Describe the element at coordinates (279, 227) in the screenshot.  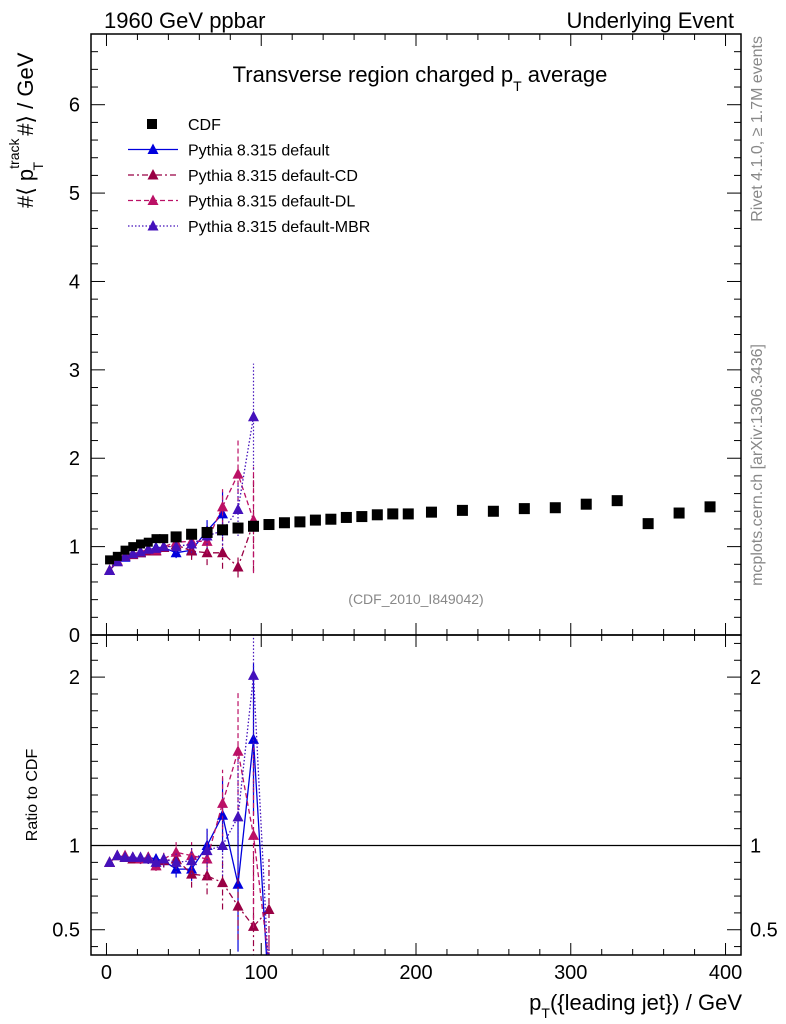
I see `legend-entry-label: Pythia 8.315 default-MBR` at that location.